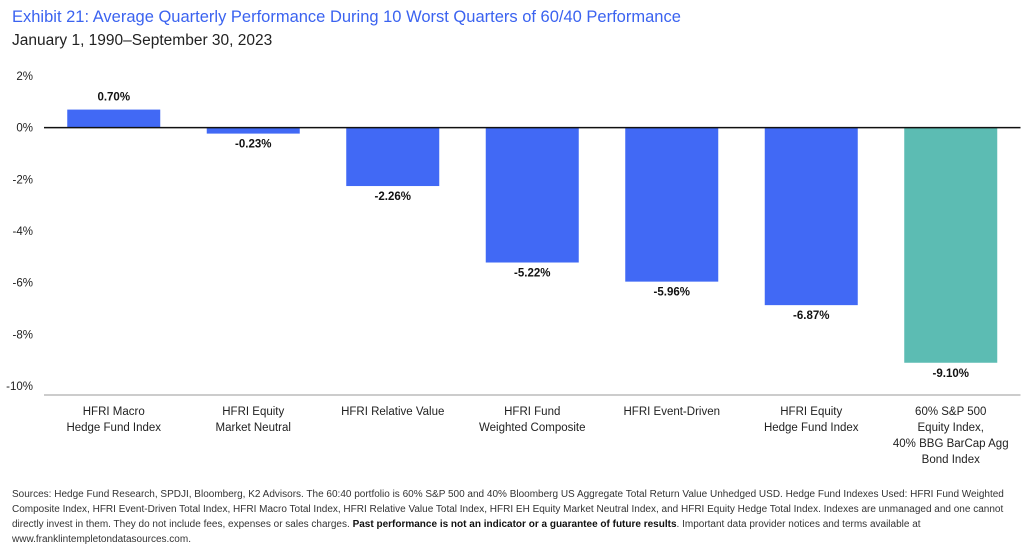 The height and width of the screenshot is (547, 1024). I want to click on y-tick-label: -10%, so click(19, 387).